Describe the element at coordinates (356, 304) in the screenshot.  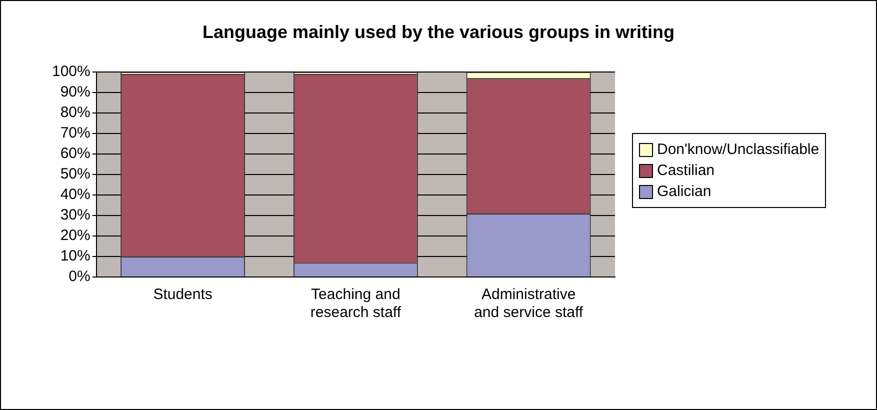
I see `x-tick-label: Teaching and research staff` at that location.